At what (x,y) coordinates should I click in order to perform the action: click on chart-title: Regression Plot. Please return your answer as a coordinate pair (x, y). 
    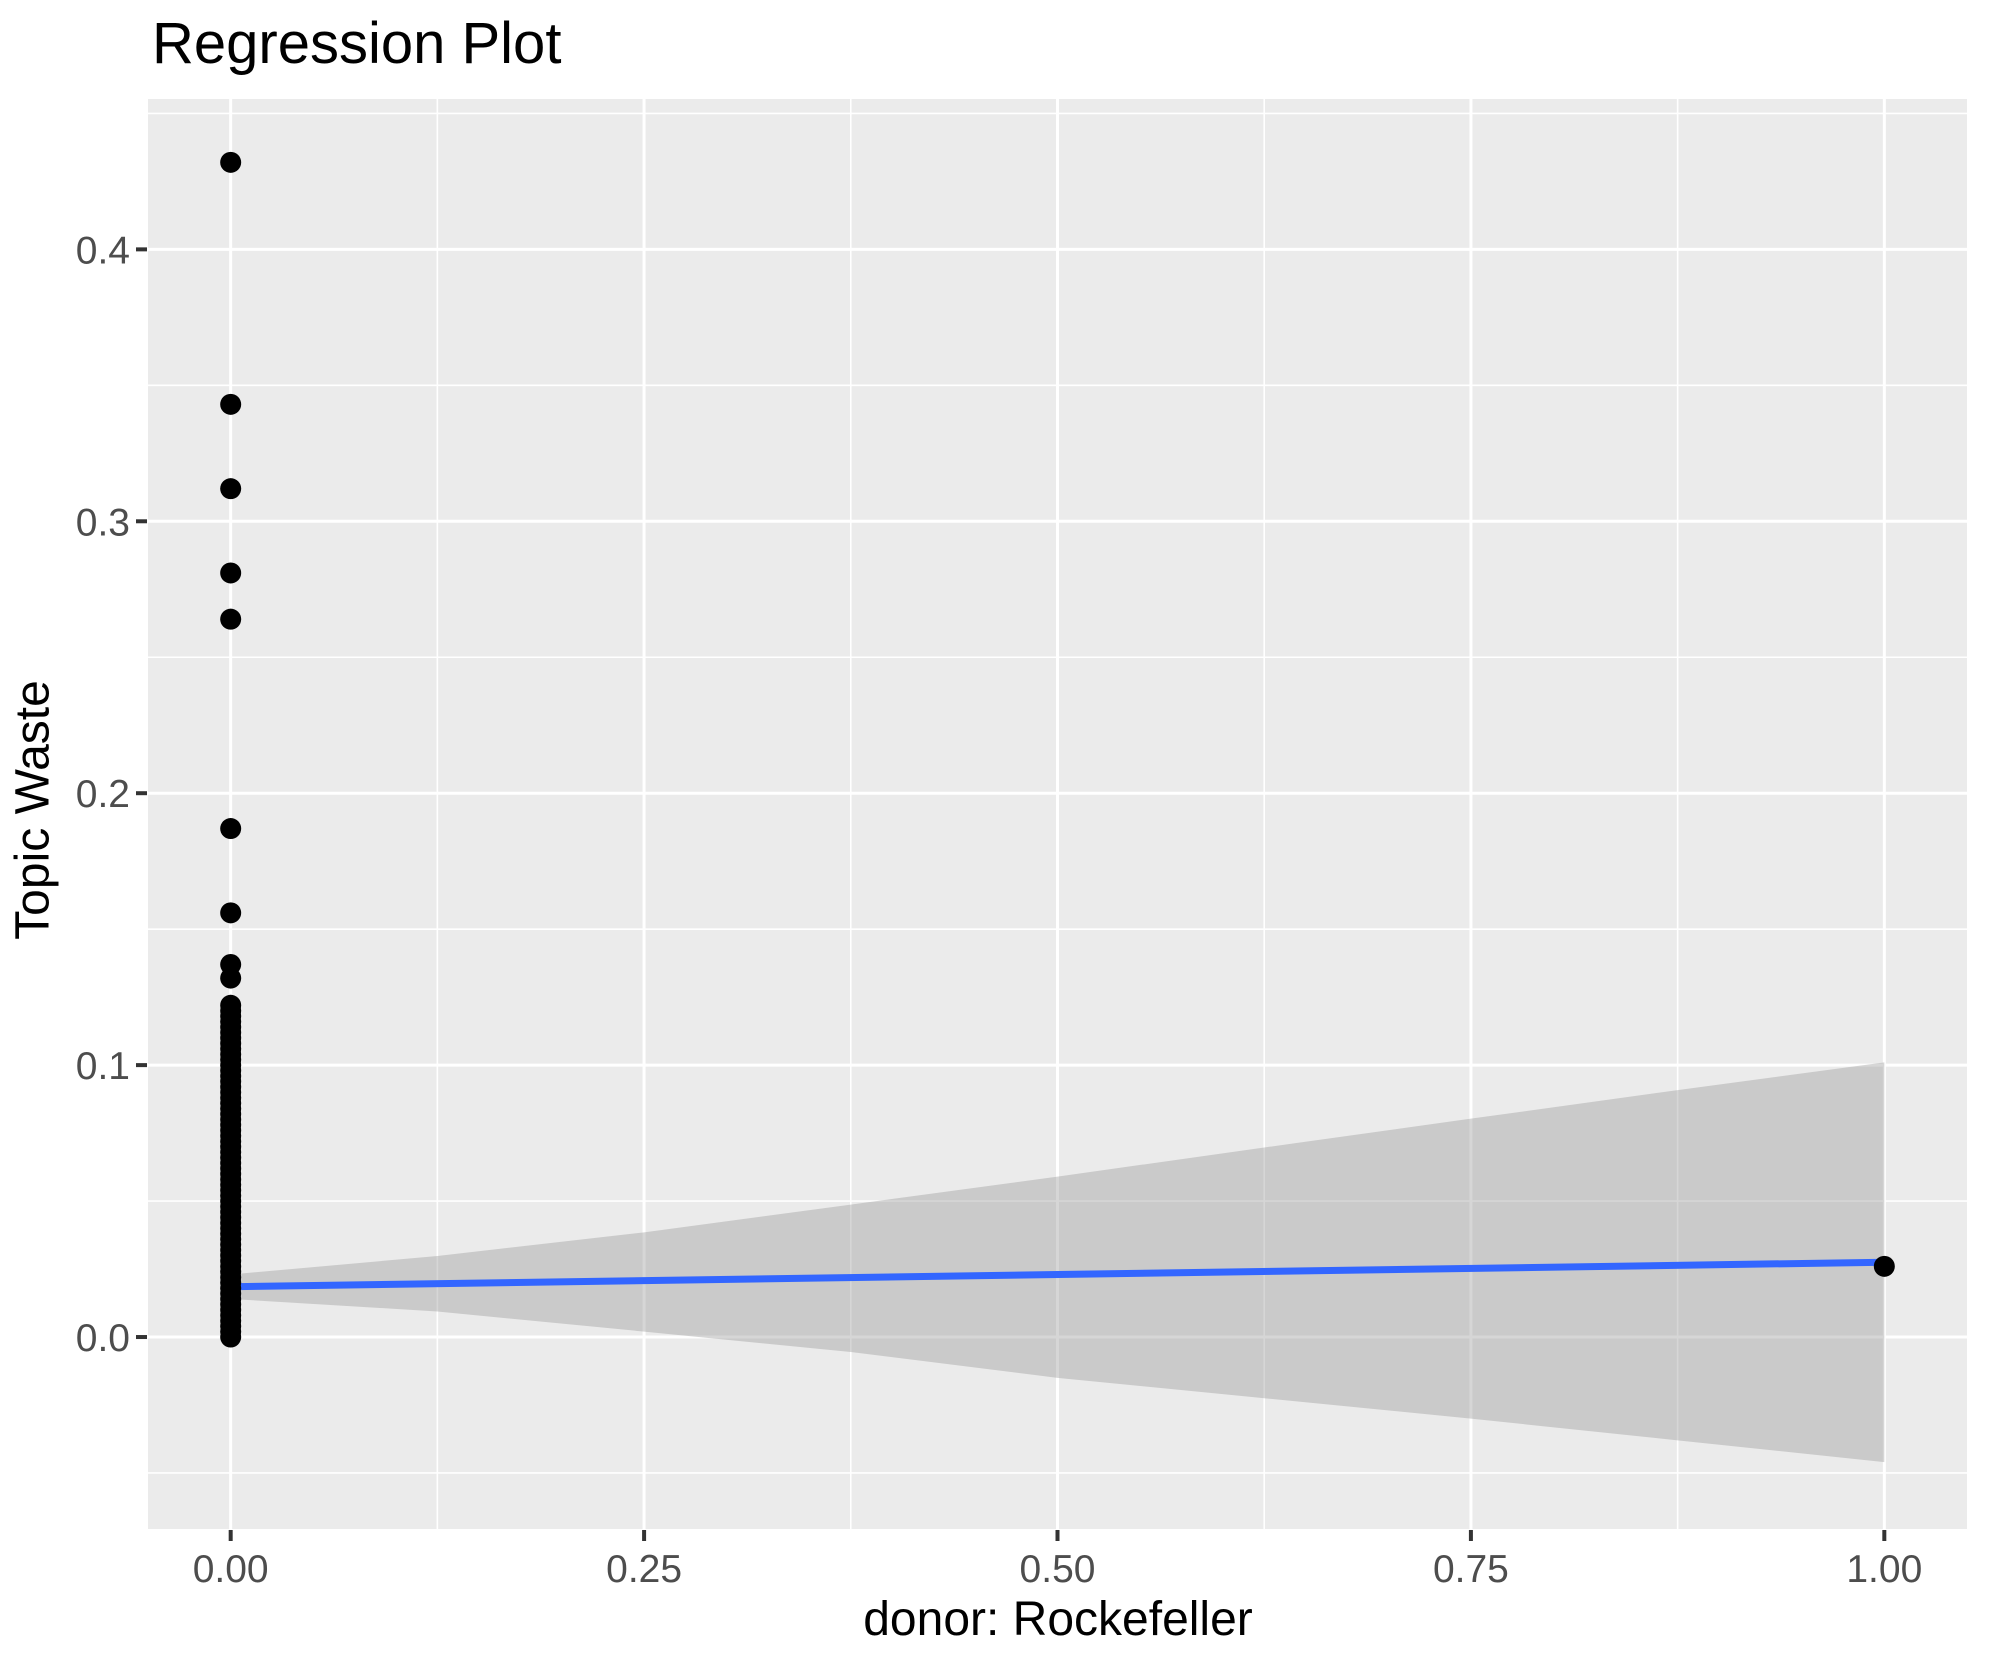
    Looking at the image, I should click on (357, 43).